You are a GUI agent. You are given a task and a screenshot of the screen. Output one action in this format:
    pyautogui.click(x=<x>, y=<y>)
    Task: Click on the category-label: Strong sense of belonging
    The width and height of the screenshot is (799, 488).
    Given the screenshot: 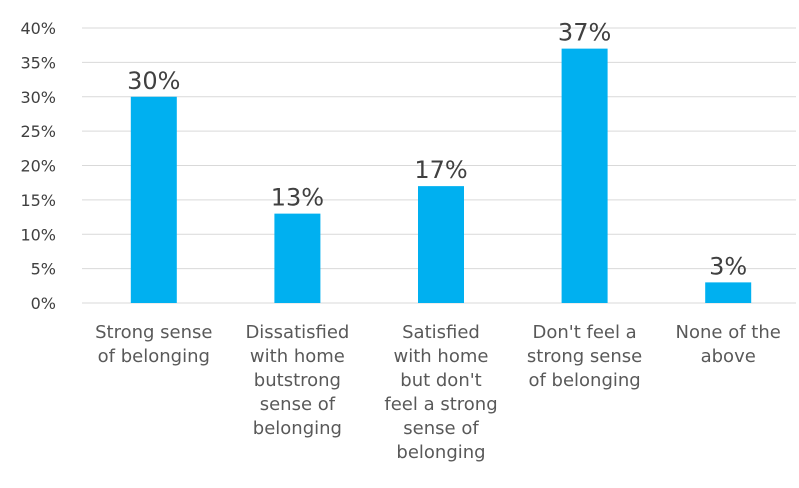 What is the action you would take?
    pyautogui.click(x=153, y=344)
    